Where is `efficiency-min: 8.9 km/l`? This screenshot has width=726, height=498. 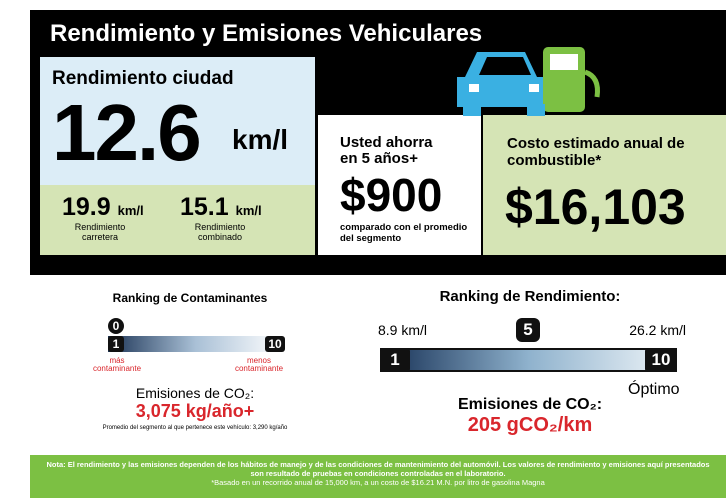
efficiency-min: 8.9 km/l is located at coordinates (403, 330).